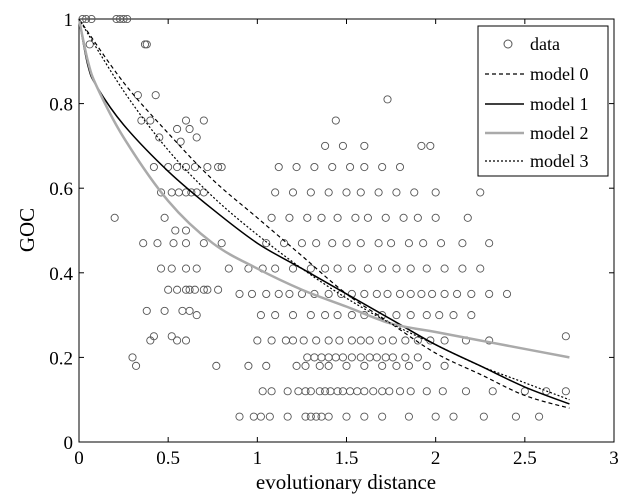 This screenshot has width=626, height=495. Describe the element at coordinates (27, 230) in the screenshot. I see `y-axis-title: GOC` at that location.